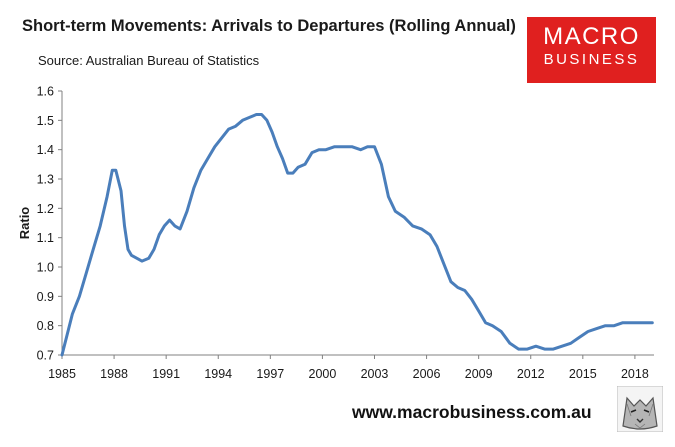  What do you see at coordinates (583, 374) in the screenshot?
I see `x-tick-label: 2015` at bounding box center [583, 374].